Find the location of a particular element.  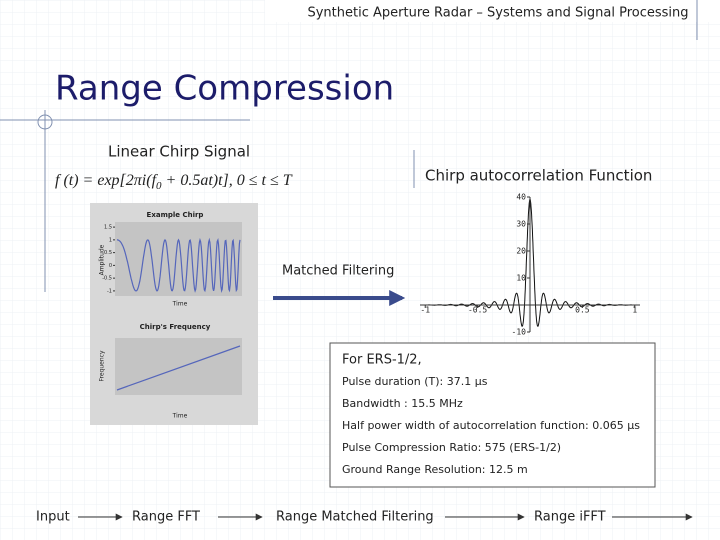

y-tick-label: -0.5 is located at coordinates (107, 279).